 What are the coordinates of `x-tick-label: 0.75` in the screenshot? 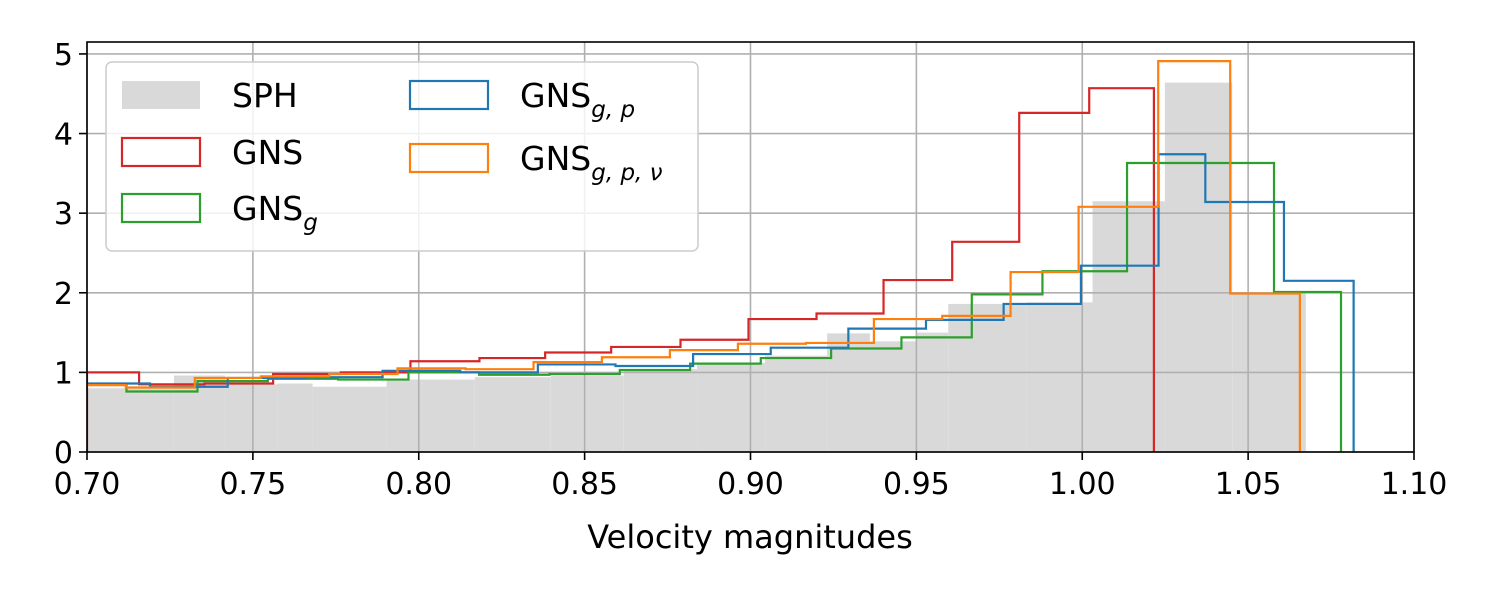 It's located at (252, 484).